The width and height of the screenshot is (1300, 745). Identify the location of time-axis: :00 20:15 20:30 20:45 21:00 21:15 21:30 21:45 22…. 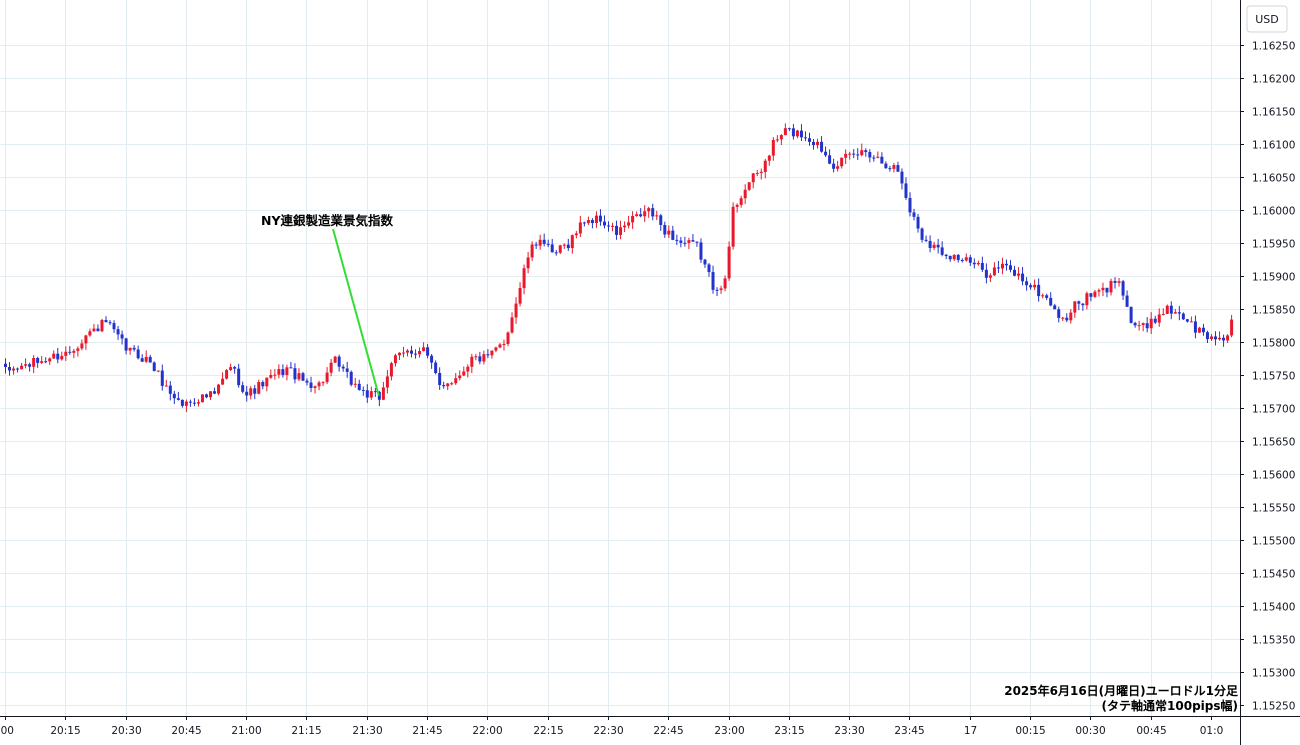
(611, 726).